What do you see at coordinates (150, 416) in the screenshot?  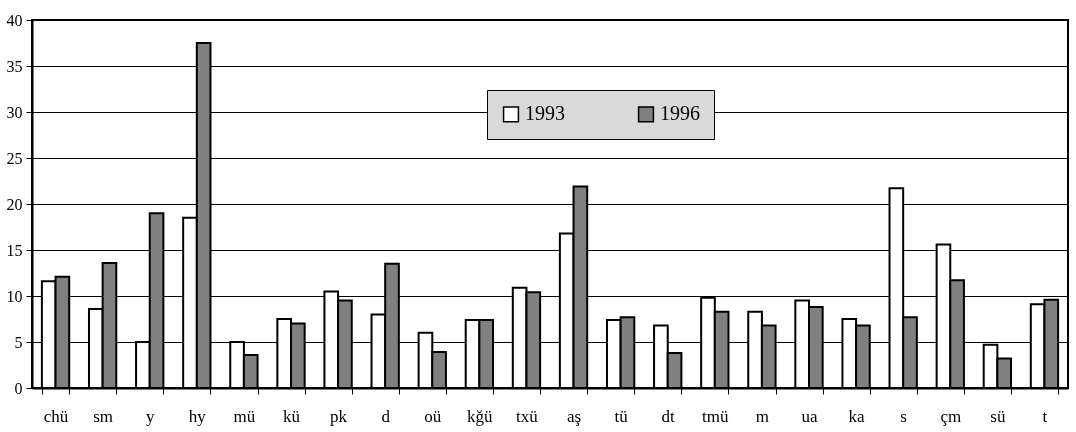 I see `x-tick-label: y` at bounding box center [150, 416].